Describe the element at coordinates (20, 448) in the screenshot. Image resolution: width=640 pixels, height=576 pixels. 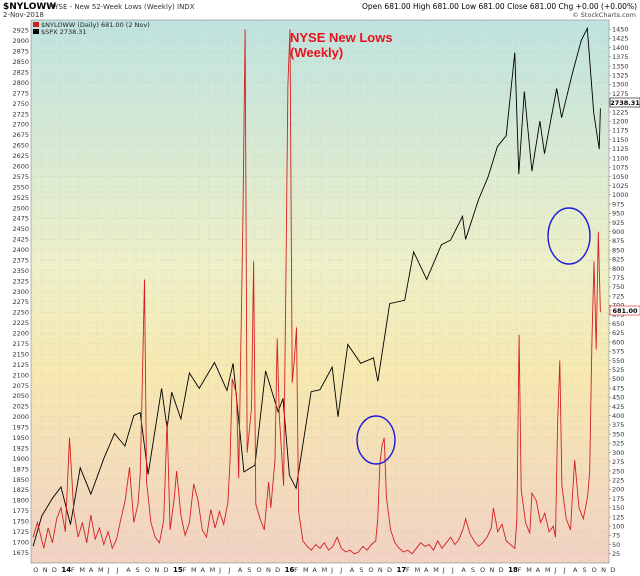
I see `left-axis-tick-label: 1925` at that location.